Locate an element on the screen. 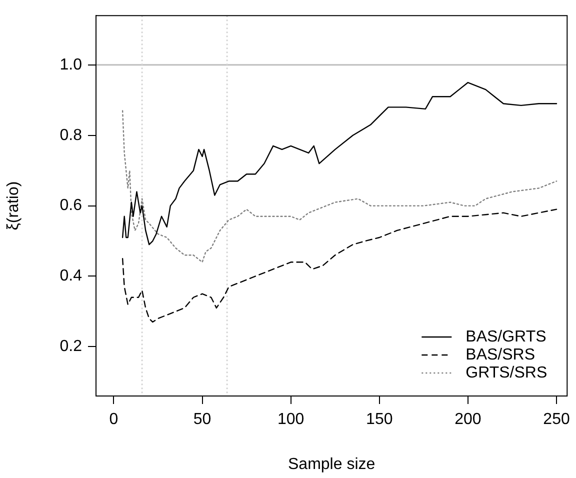 This screenshot has height=478, width=576. y-axis-title: ξ(ratio) is located at coordinates (13, 205).